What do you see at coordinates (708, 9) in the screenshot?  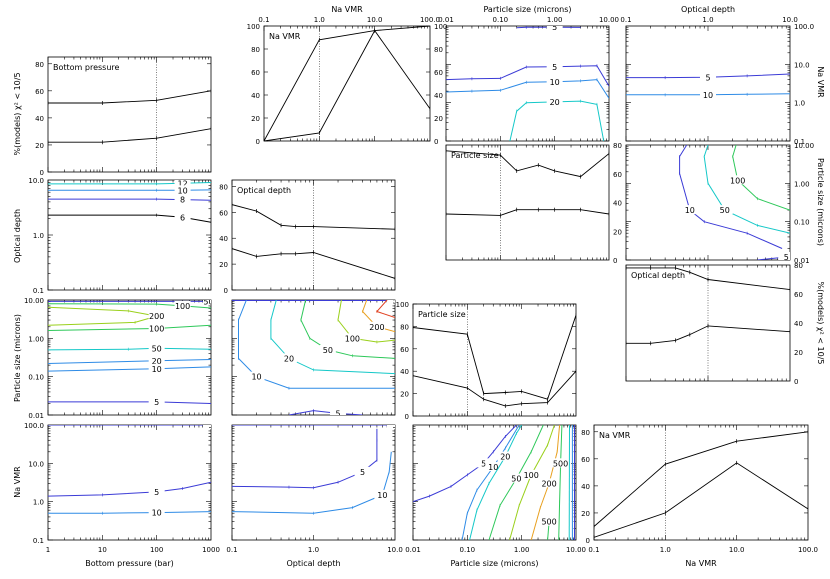 I see `top-axis-title: Optical depth` at bounding box center [708, 9].